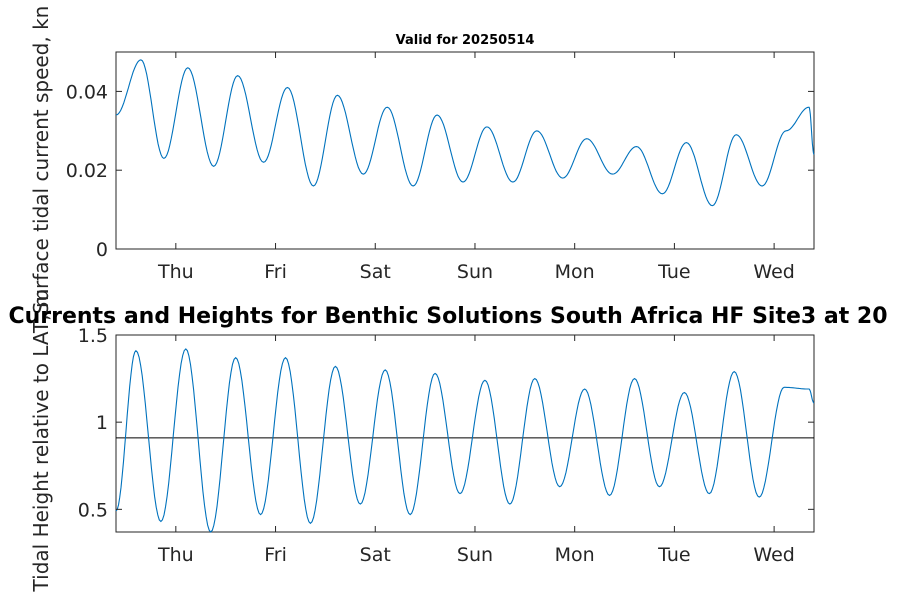  Describe the element at coordinates (41, 160) in the screenshot. I see `top-y-axis-label: Surface tidal current speed, kn` at that location.